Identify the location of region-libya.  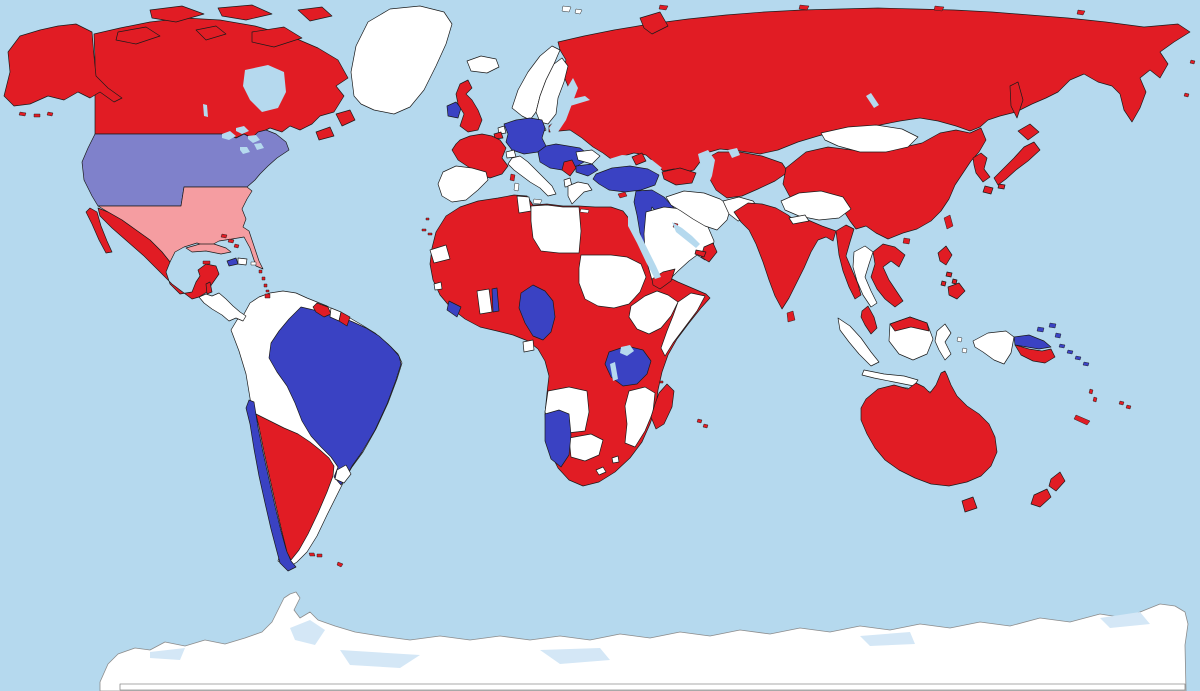
(556, 229).